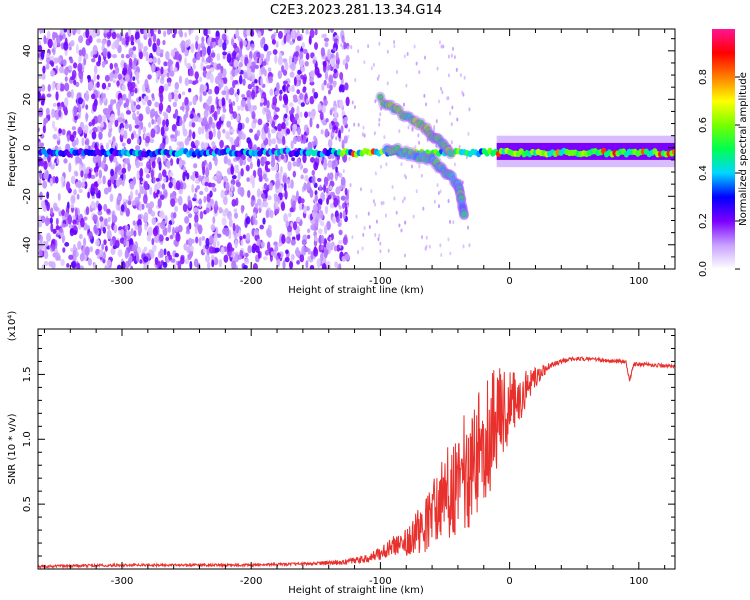  I want to click on colorbar-tick-label: 0.6, so click(703, 125).